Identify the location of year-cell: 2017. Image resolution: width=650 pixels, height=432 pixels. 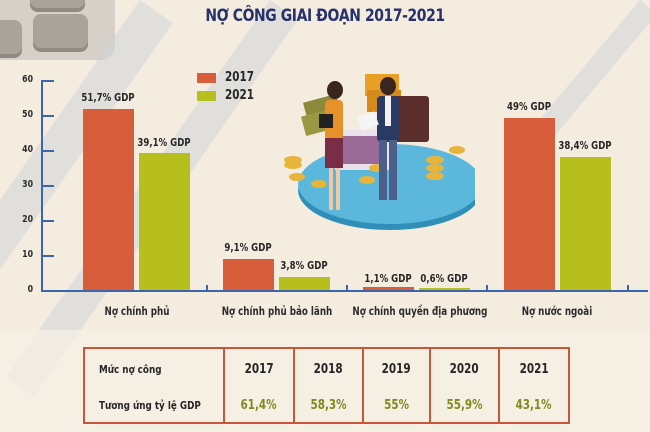
(258, 367).